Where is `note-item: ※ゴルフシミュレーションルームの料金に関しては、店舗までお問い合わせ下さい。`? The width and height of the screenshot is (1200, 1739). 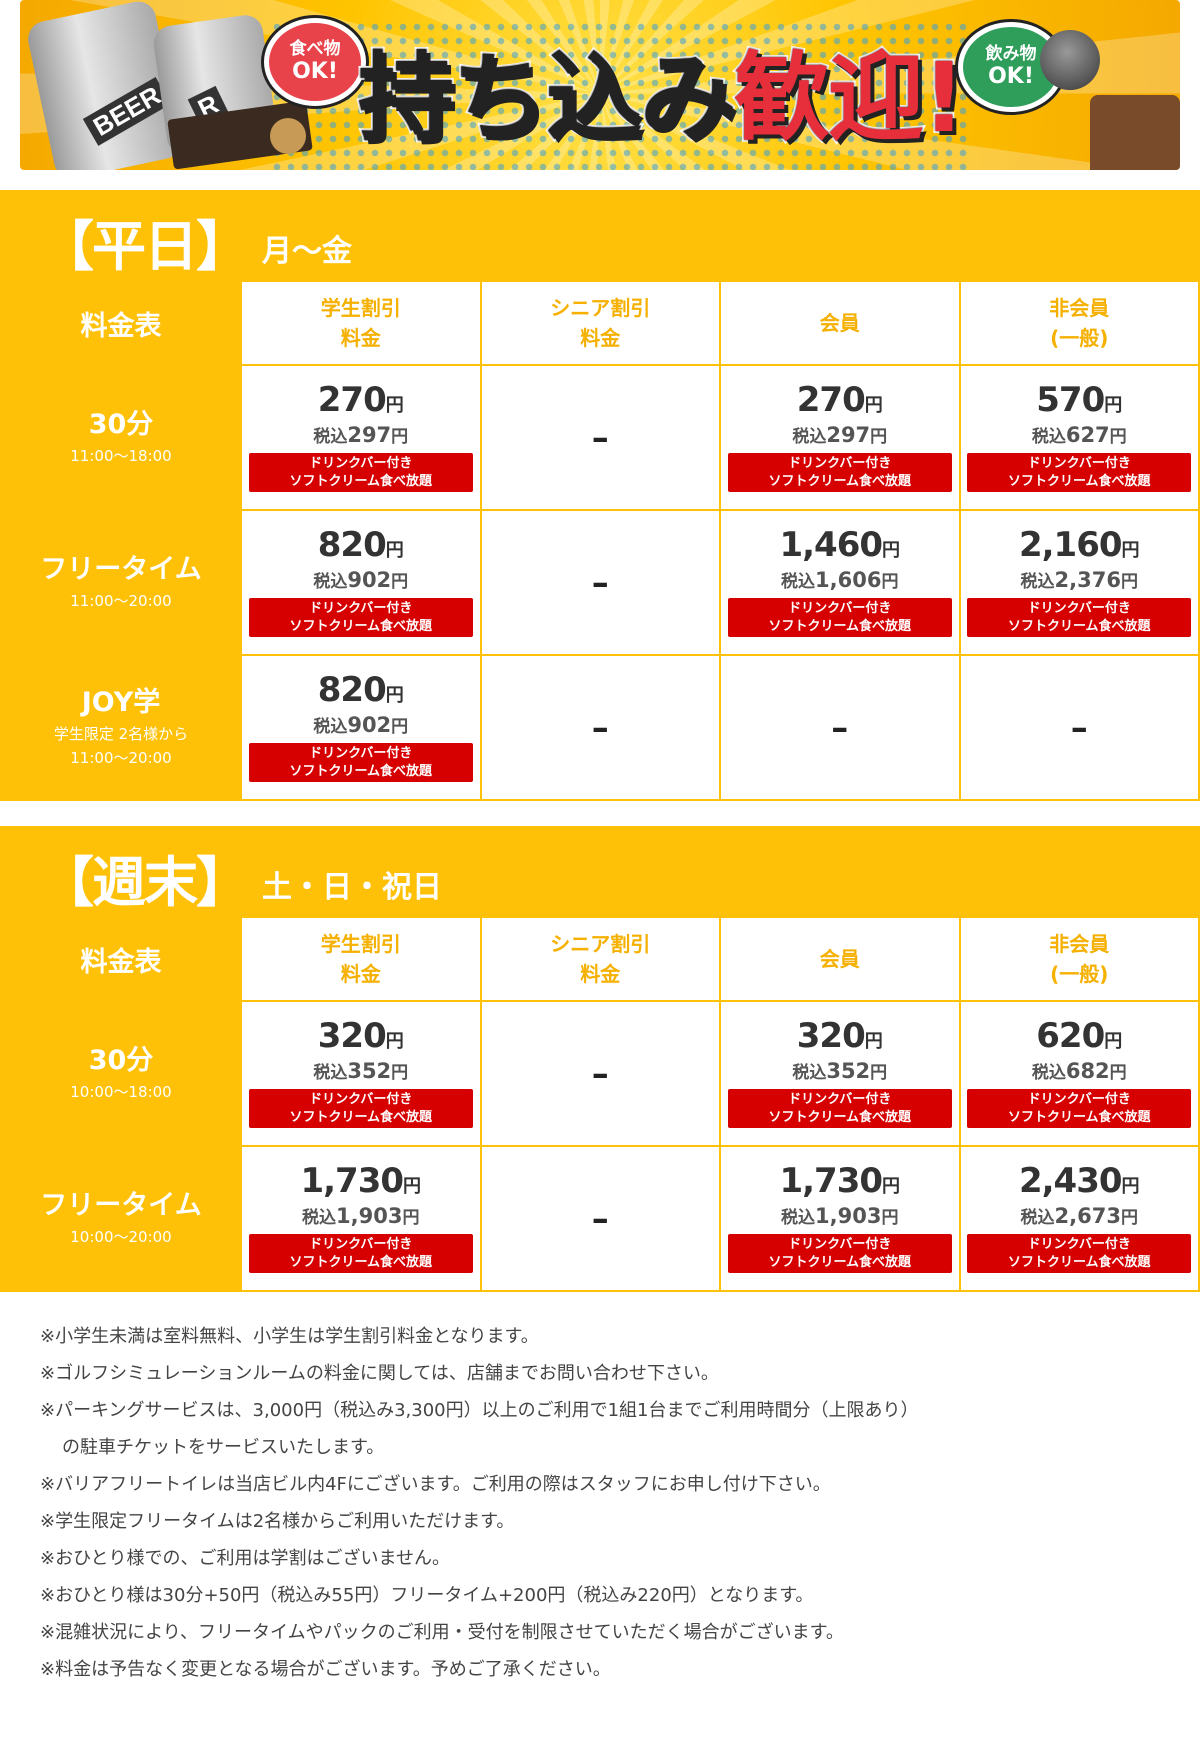 note-item: ※ゴルフシミュレーションルームの料金に関しては、店舗までお問い合わせ下さい。 is located at coordinates (379, 1373).